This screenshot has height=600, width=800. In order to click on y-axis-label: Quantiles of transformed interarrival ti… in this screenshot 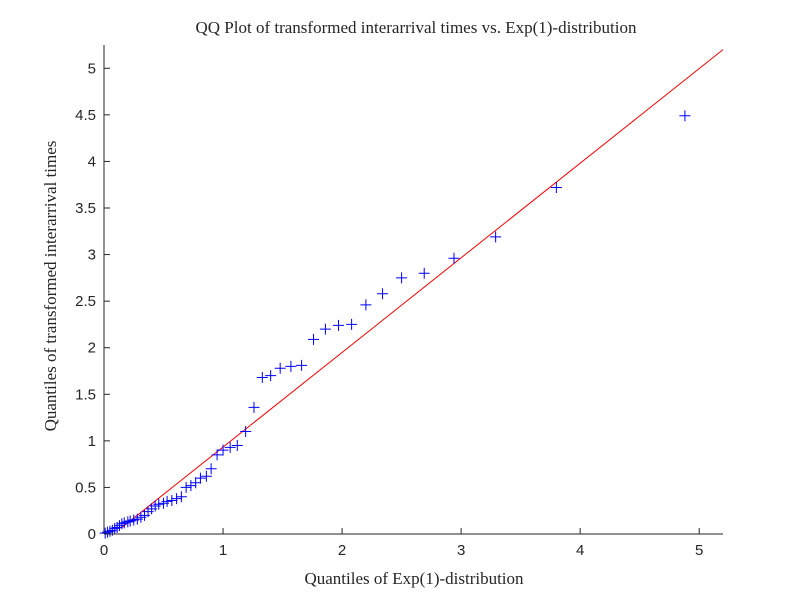, I will do `click(50, 286)`.